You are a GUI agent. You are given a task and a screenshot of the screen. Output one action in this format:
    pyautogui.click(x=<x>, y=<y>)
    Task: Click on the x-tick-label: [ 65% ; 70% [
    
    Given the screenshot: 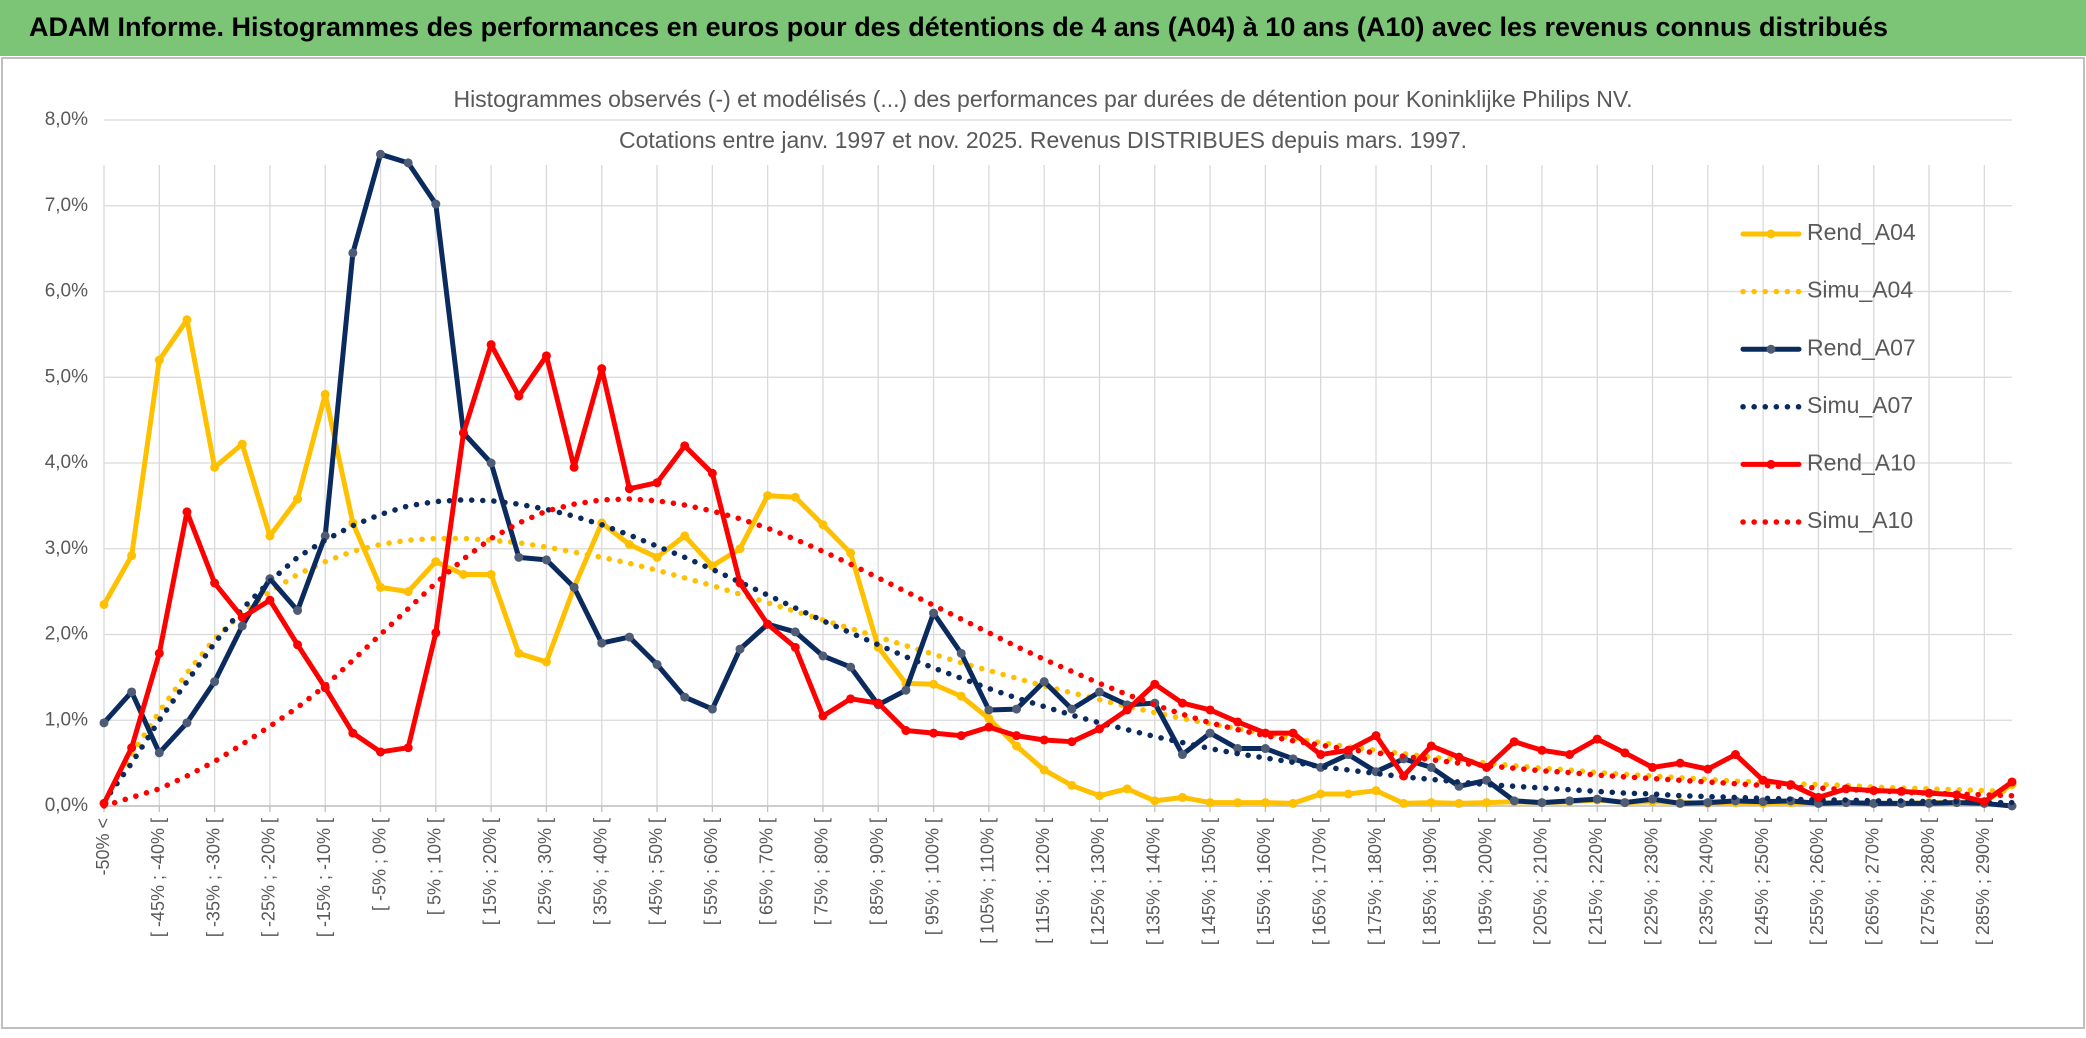 What is the action you would take?
    pyautogui.click(x=766, y=871)
    